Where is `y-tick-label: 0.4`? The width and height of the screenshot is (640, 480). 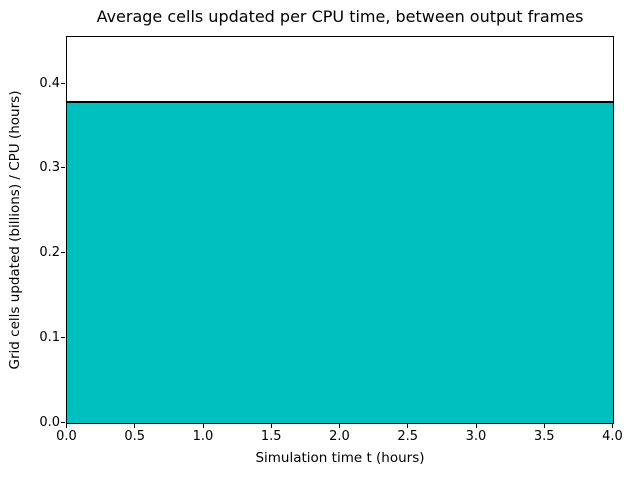
y-tick-label: 0.4 is located at coordinates (49, 83).